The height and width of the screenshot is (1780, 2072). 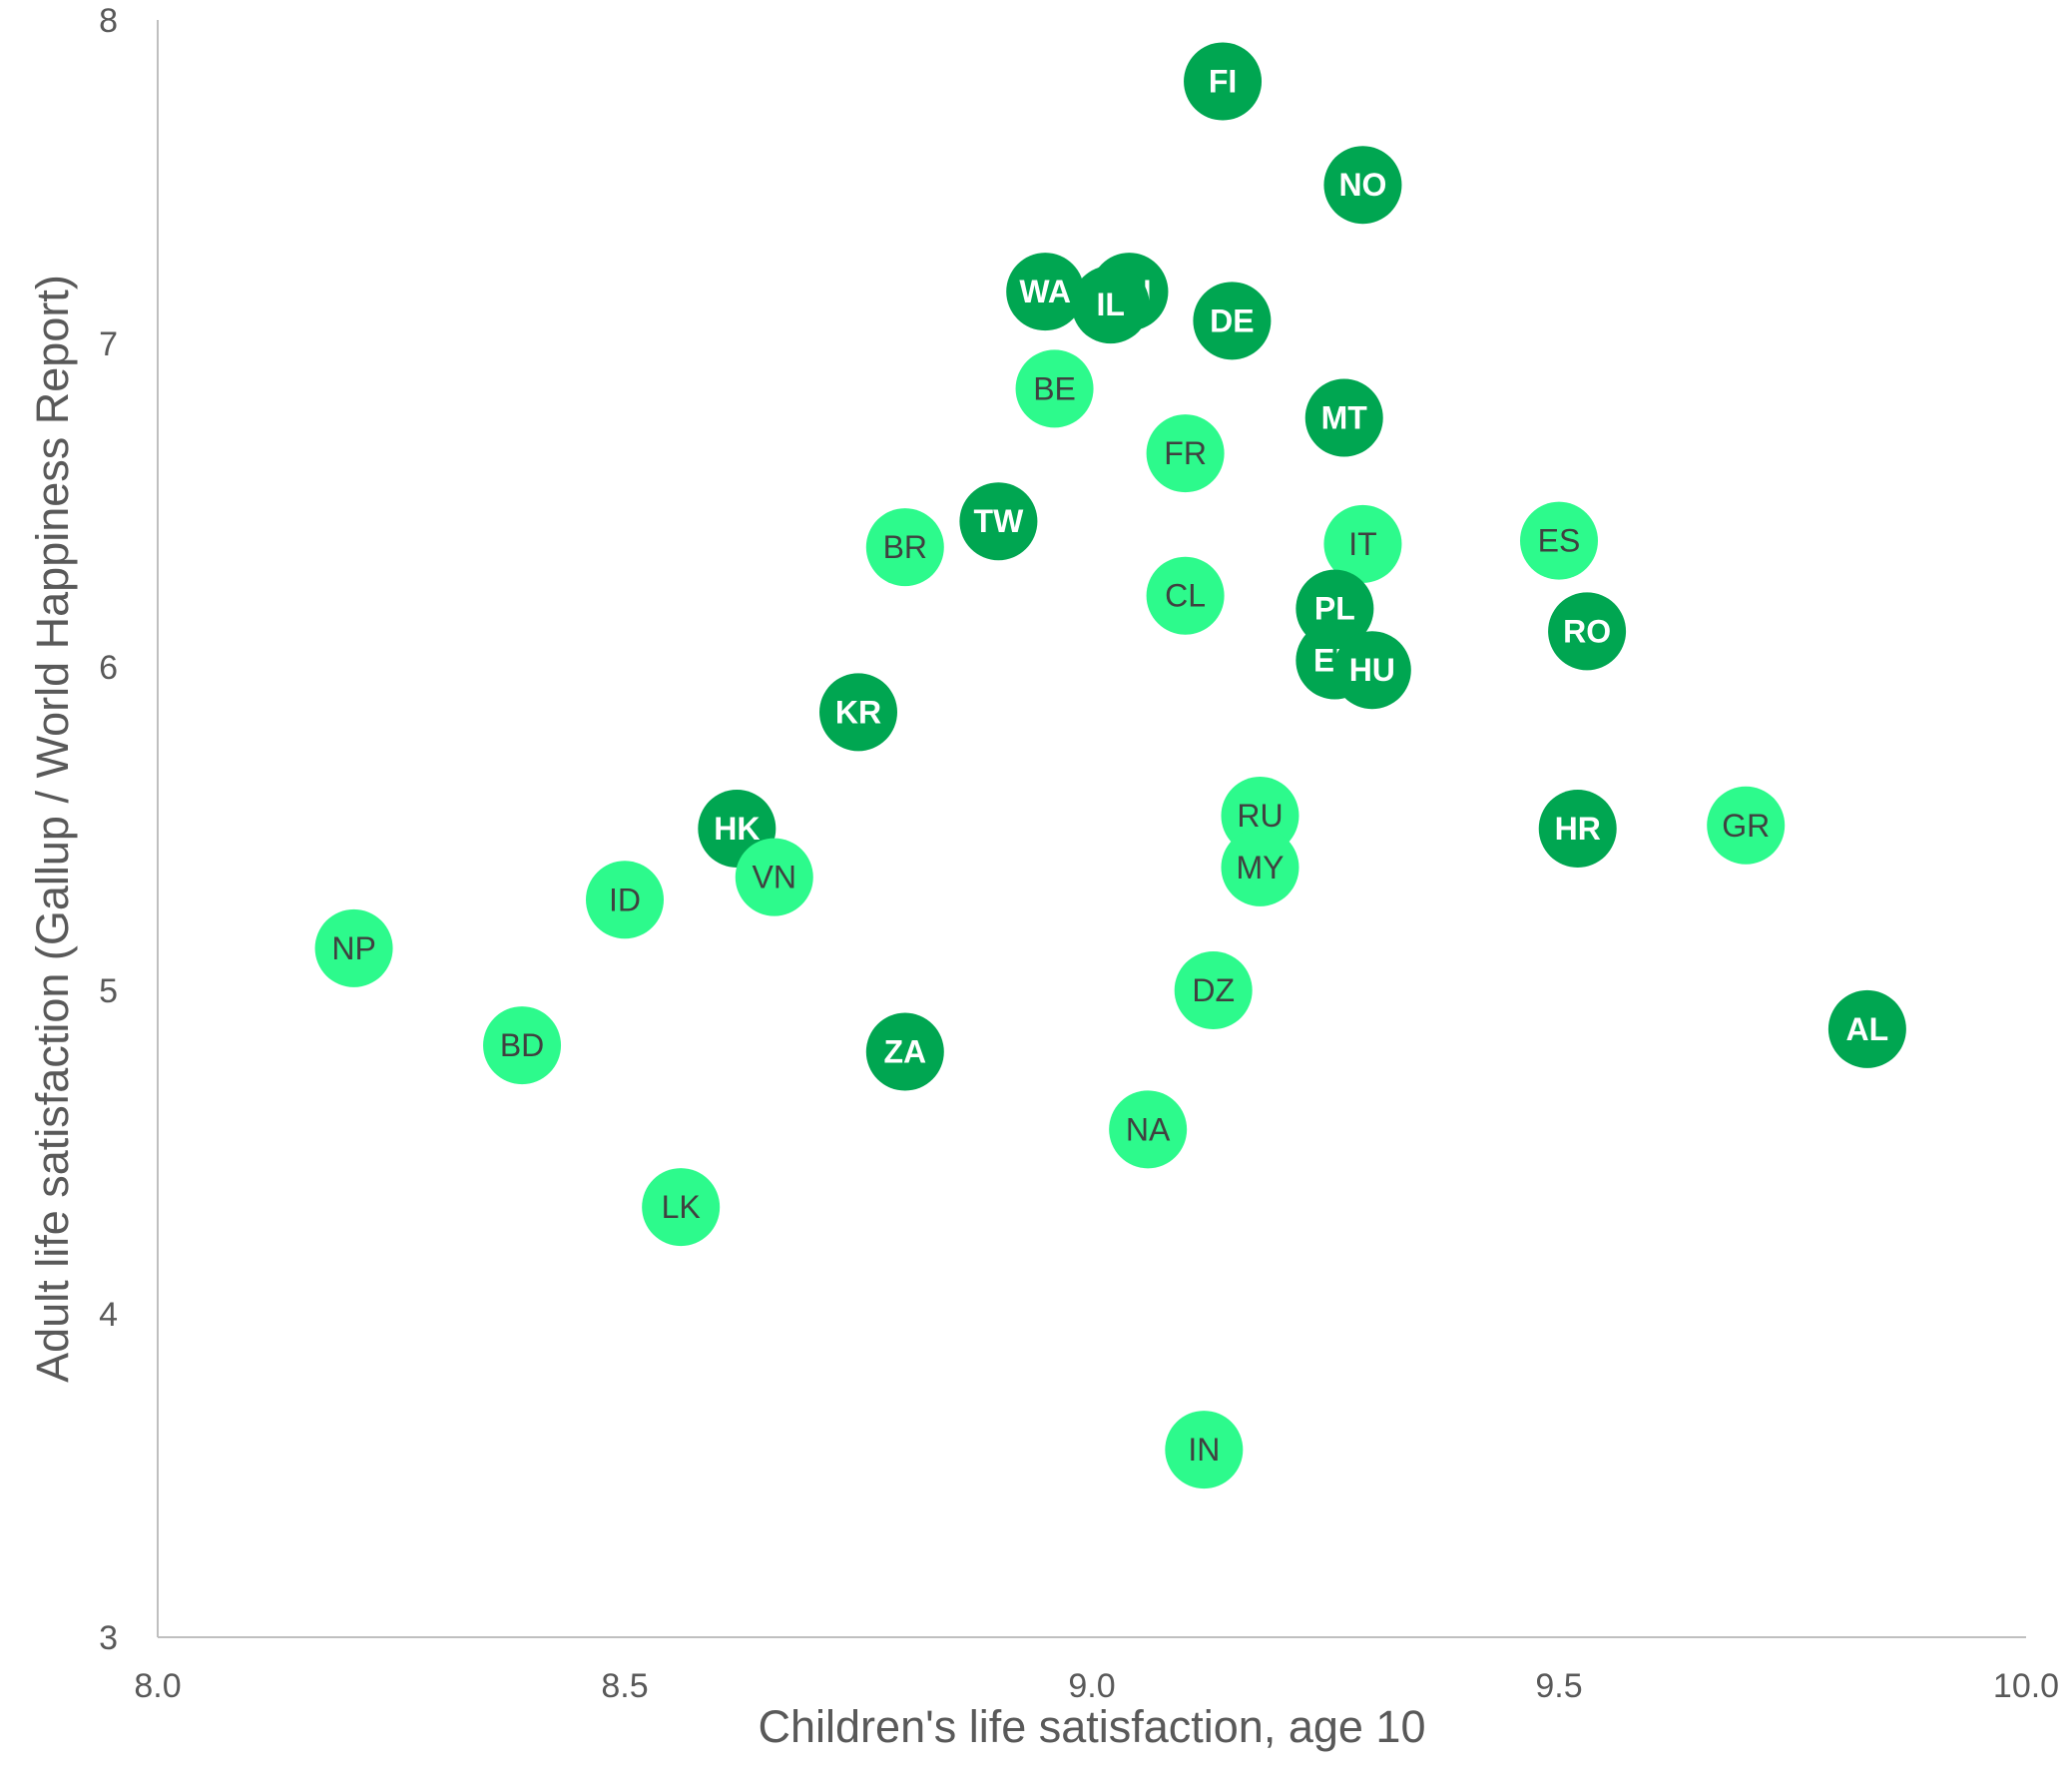 I want to click on data-point-es: ES, so click(x=1559, y=540).